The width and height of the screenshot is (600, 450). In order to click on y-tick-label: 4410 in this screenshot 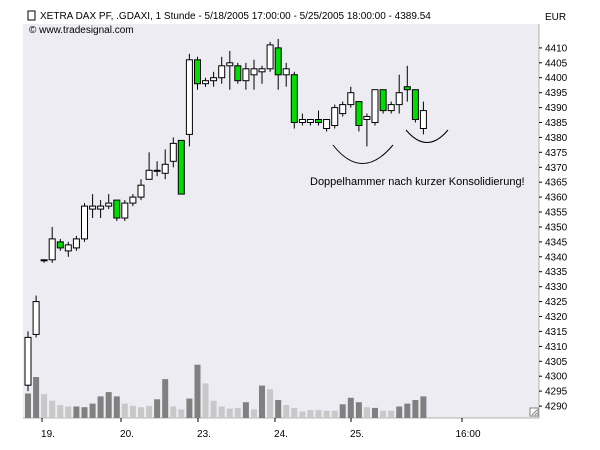, I will do `click(556, 48)`.